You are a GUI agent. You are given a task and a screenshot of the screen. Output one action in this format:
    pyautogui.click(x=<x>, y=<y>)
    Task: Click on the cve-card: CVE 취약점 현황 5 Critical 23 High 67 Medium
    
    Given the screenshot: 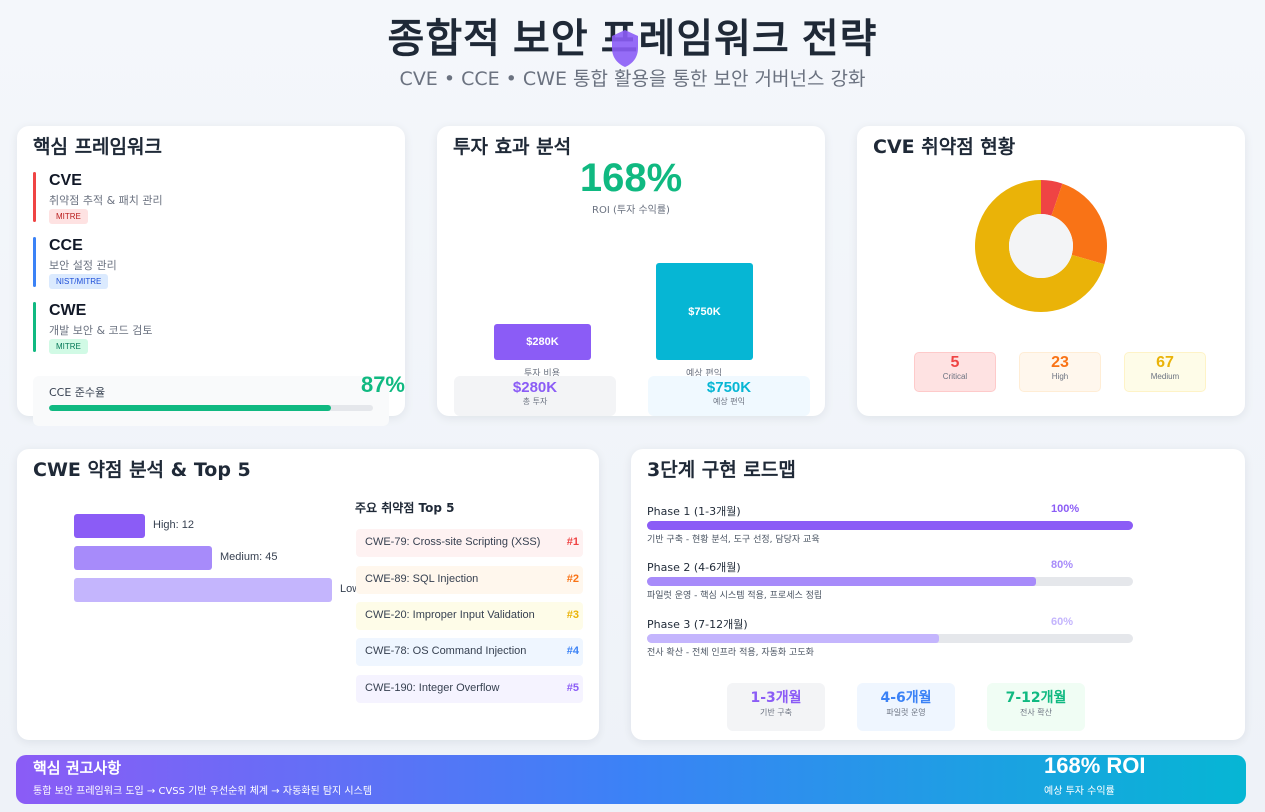 What is the action you would take?
    pyautogui.click(x=1051, y=271)
    